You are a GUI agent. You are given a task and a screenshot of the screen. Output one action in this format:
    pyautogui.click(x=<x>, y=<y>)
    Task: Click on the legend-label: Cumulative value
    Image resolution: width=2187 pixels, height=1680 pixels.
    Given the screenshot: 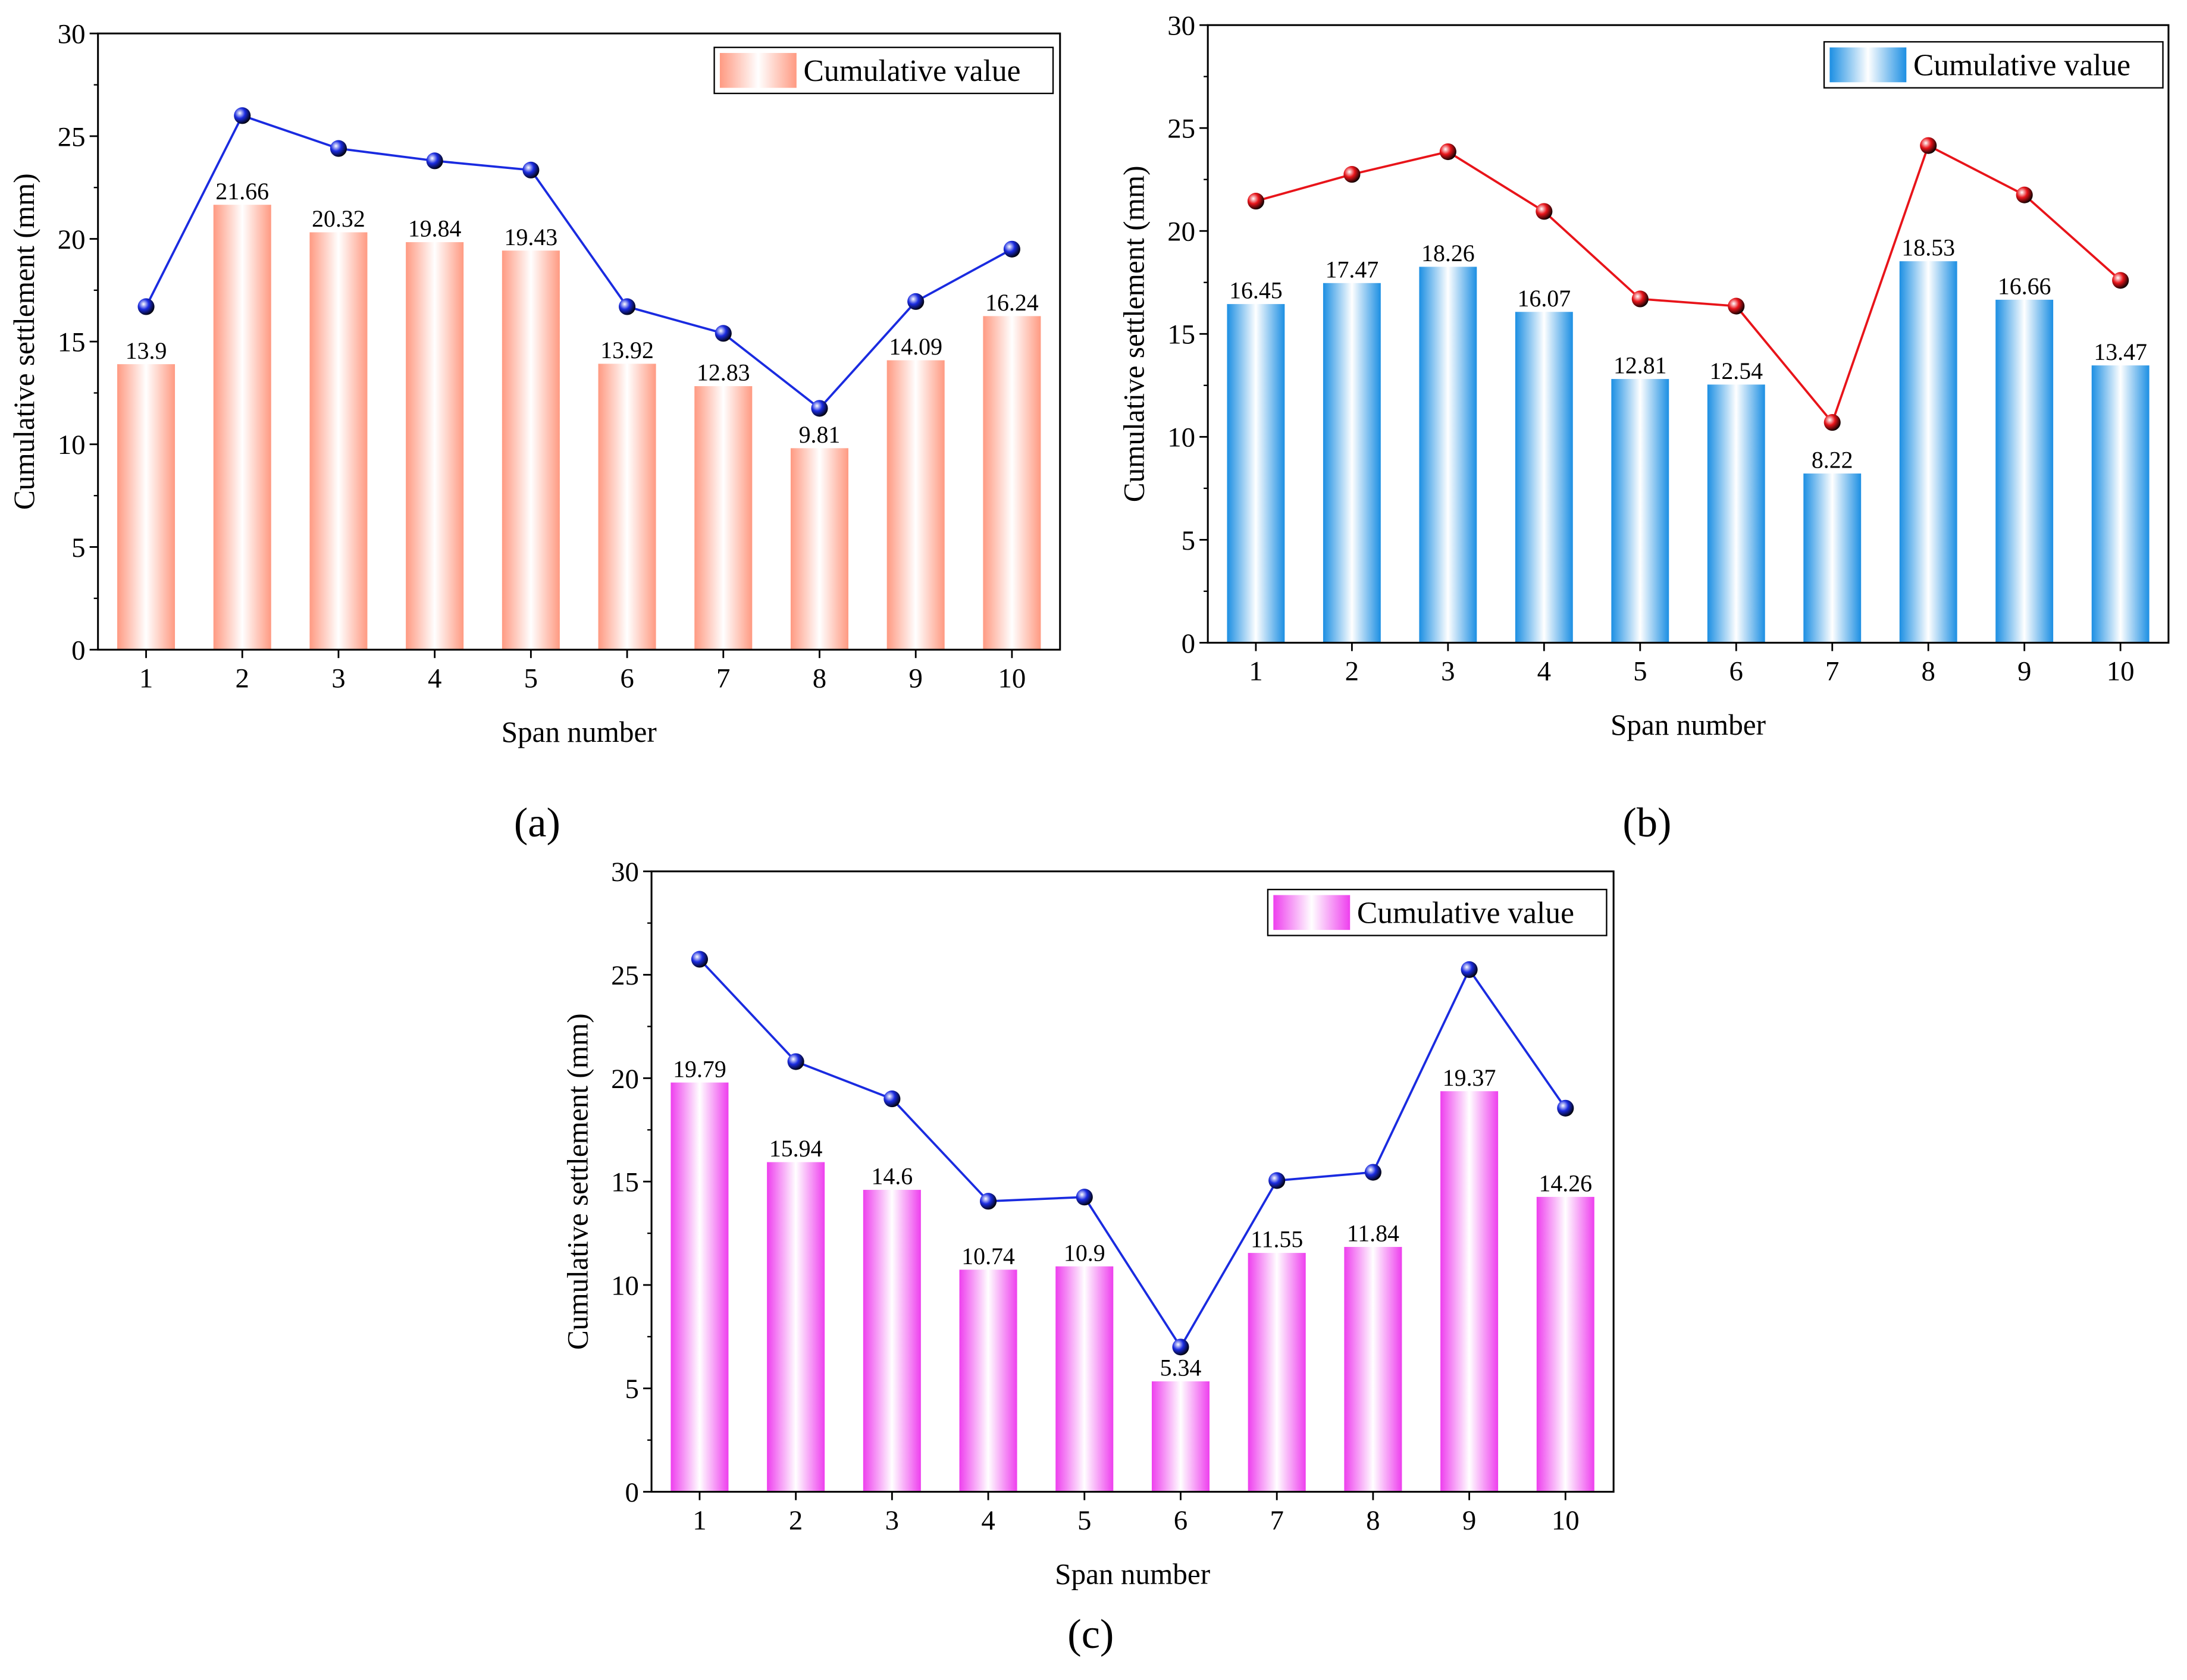 What is the action you would take?
    pyautogui.click(x=912, y=71)
    